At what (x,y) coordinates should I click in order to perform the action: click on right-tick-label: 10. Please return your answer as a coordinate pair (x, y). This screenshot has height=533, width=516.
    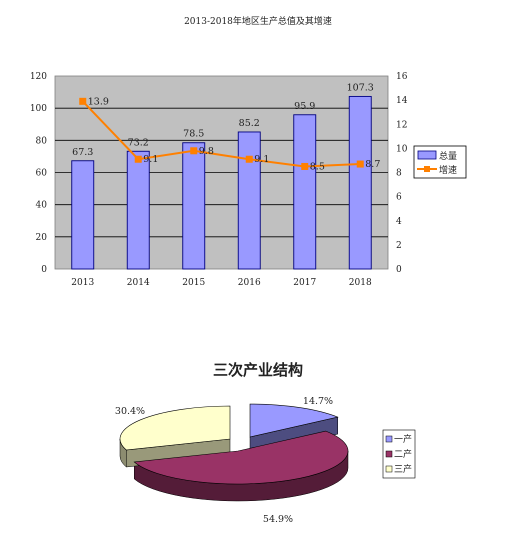
    Looking at the image, I should click on (402, 149).